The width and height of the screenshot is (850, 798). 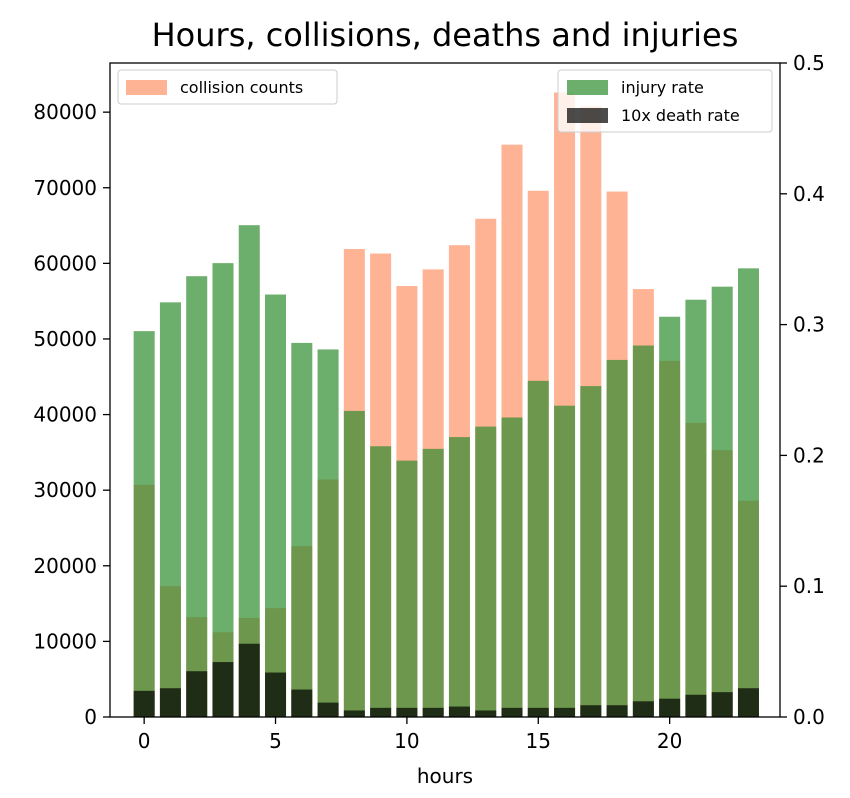 What do you see at coordinates (809, 586) in the screenshot?
I see `y-right-tick-label: 0.1` at bounding box center [809, 586].